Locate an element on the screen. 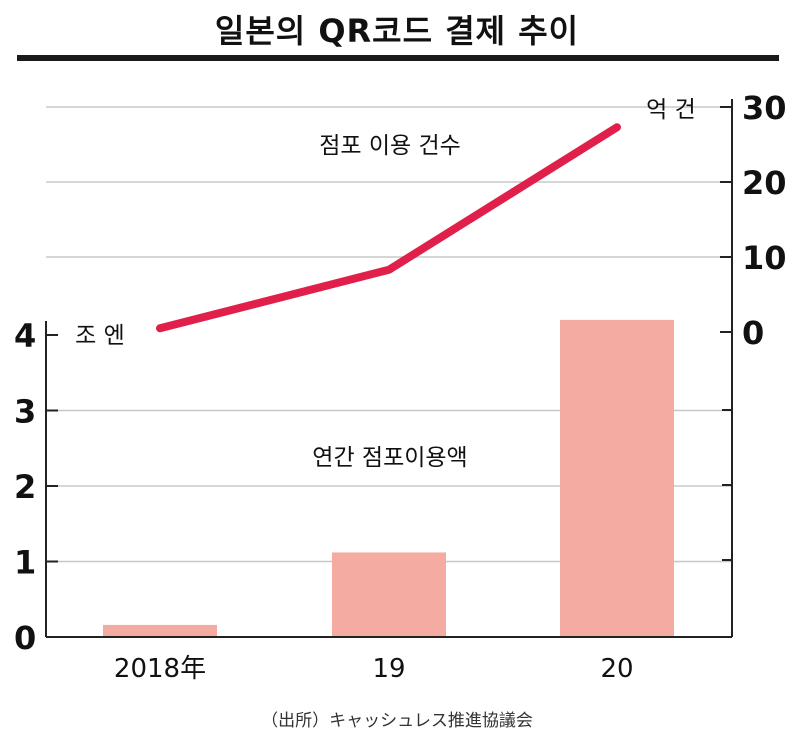 The image size is (794, 742). line-series-title: 점포 이용 건수 is located at coordinates (390, 146).